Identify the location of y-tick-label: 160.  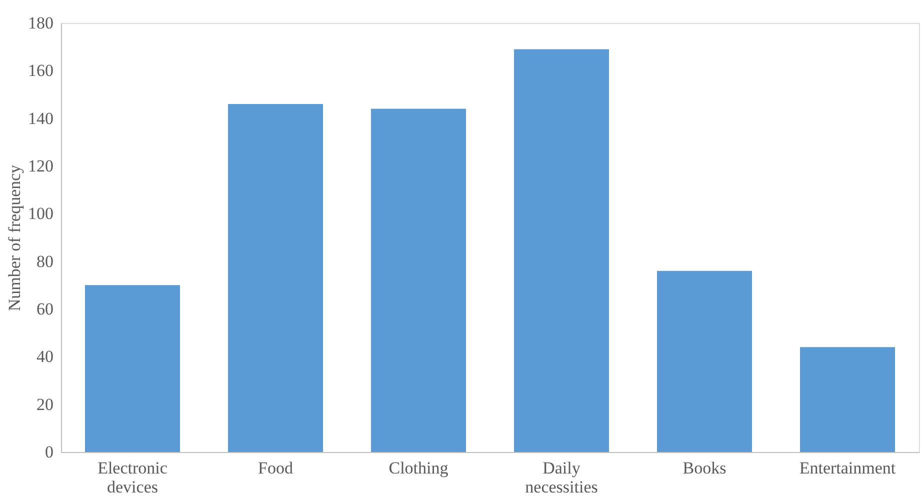
(41, 70).